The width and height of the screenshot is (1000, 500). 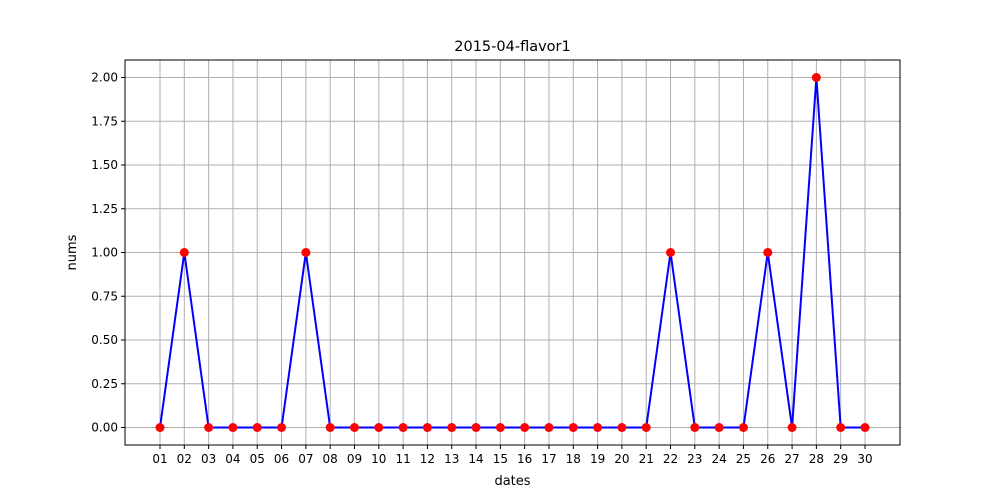 What do you see at coordinates (232, 459) in the screenshot?
I see `x-tick-label: 04` at bounding box center [232, 459].